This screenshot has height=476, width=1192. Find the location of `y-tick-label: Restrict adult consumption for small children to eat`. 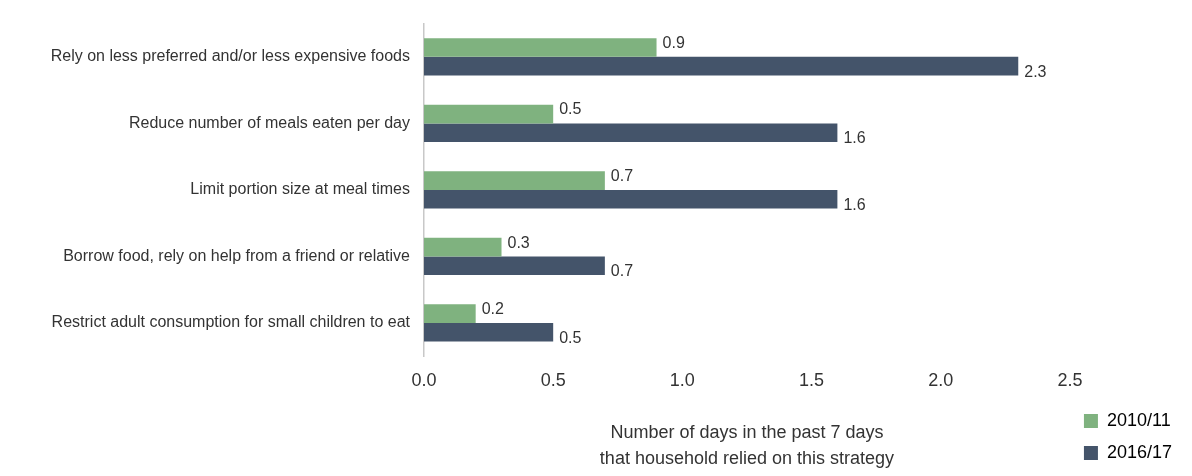

y-tick-label: Restrict adult consumption for small children to eat is located at coordinates (231, 322).